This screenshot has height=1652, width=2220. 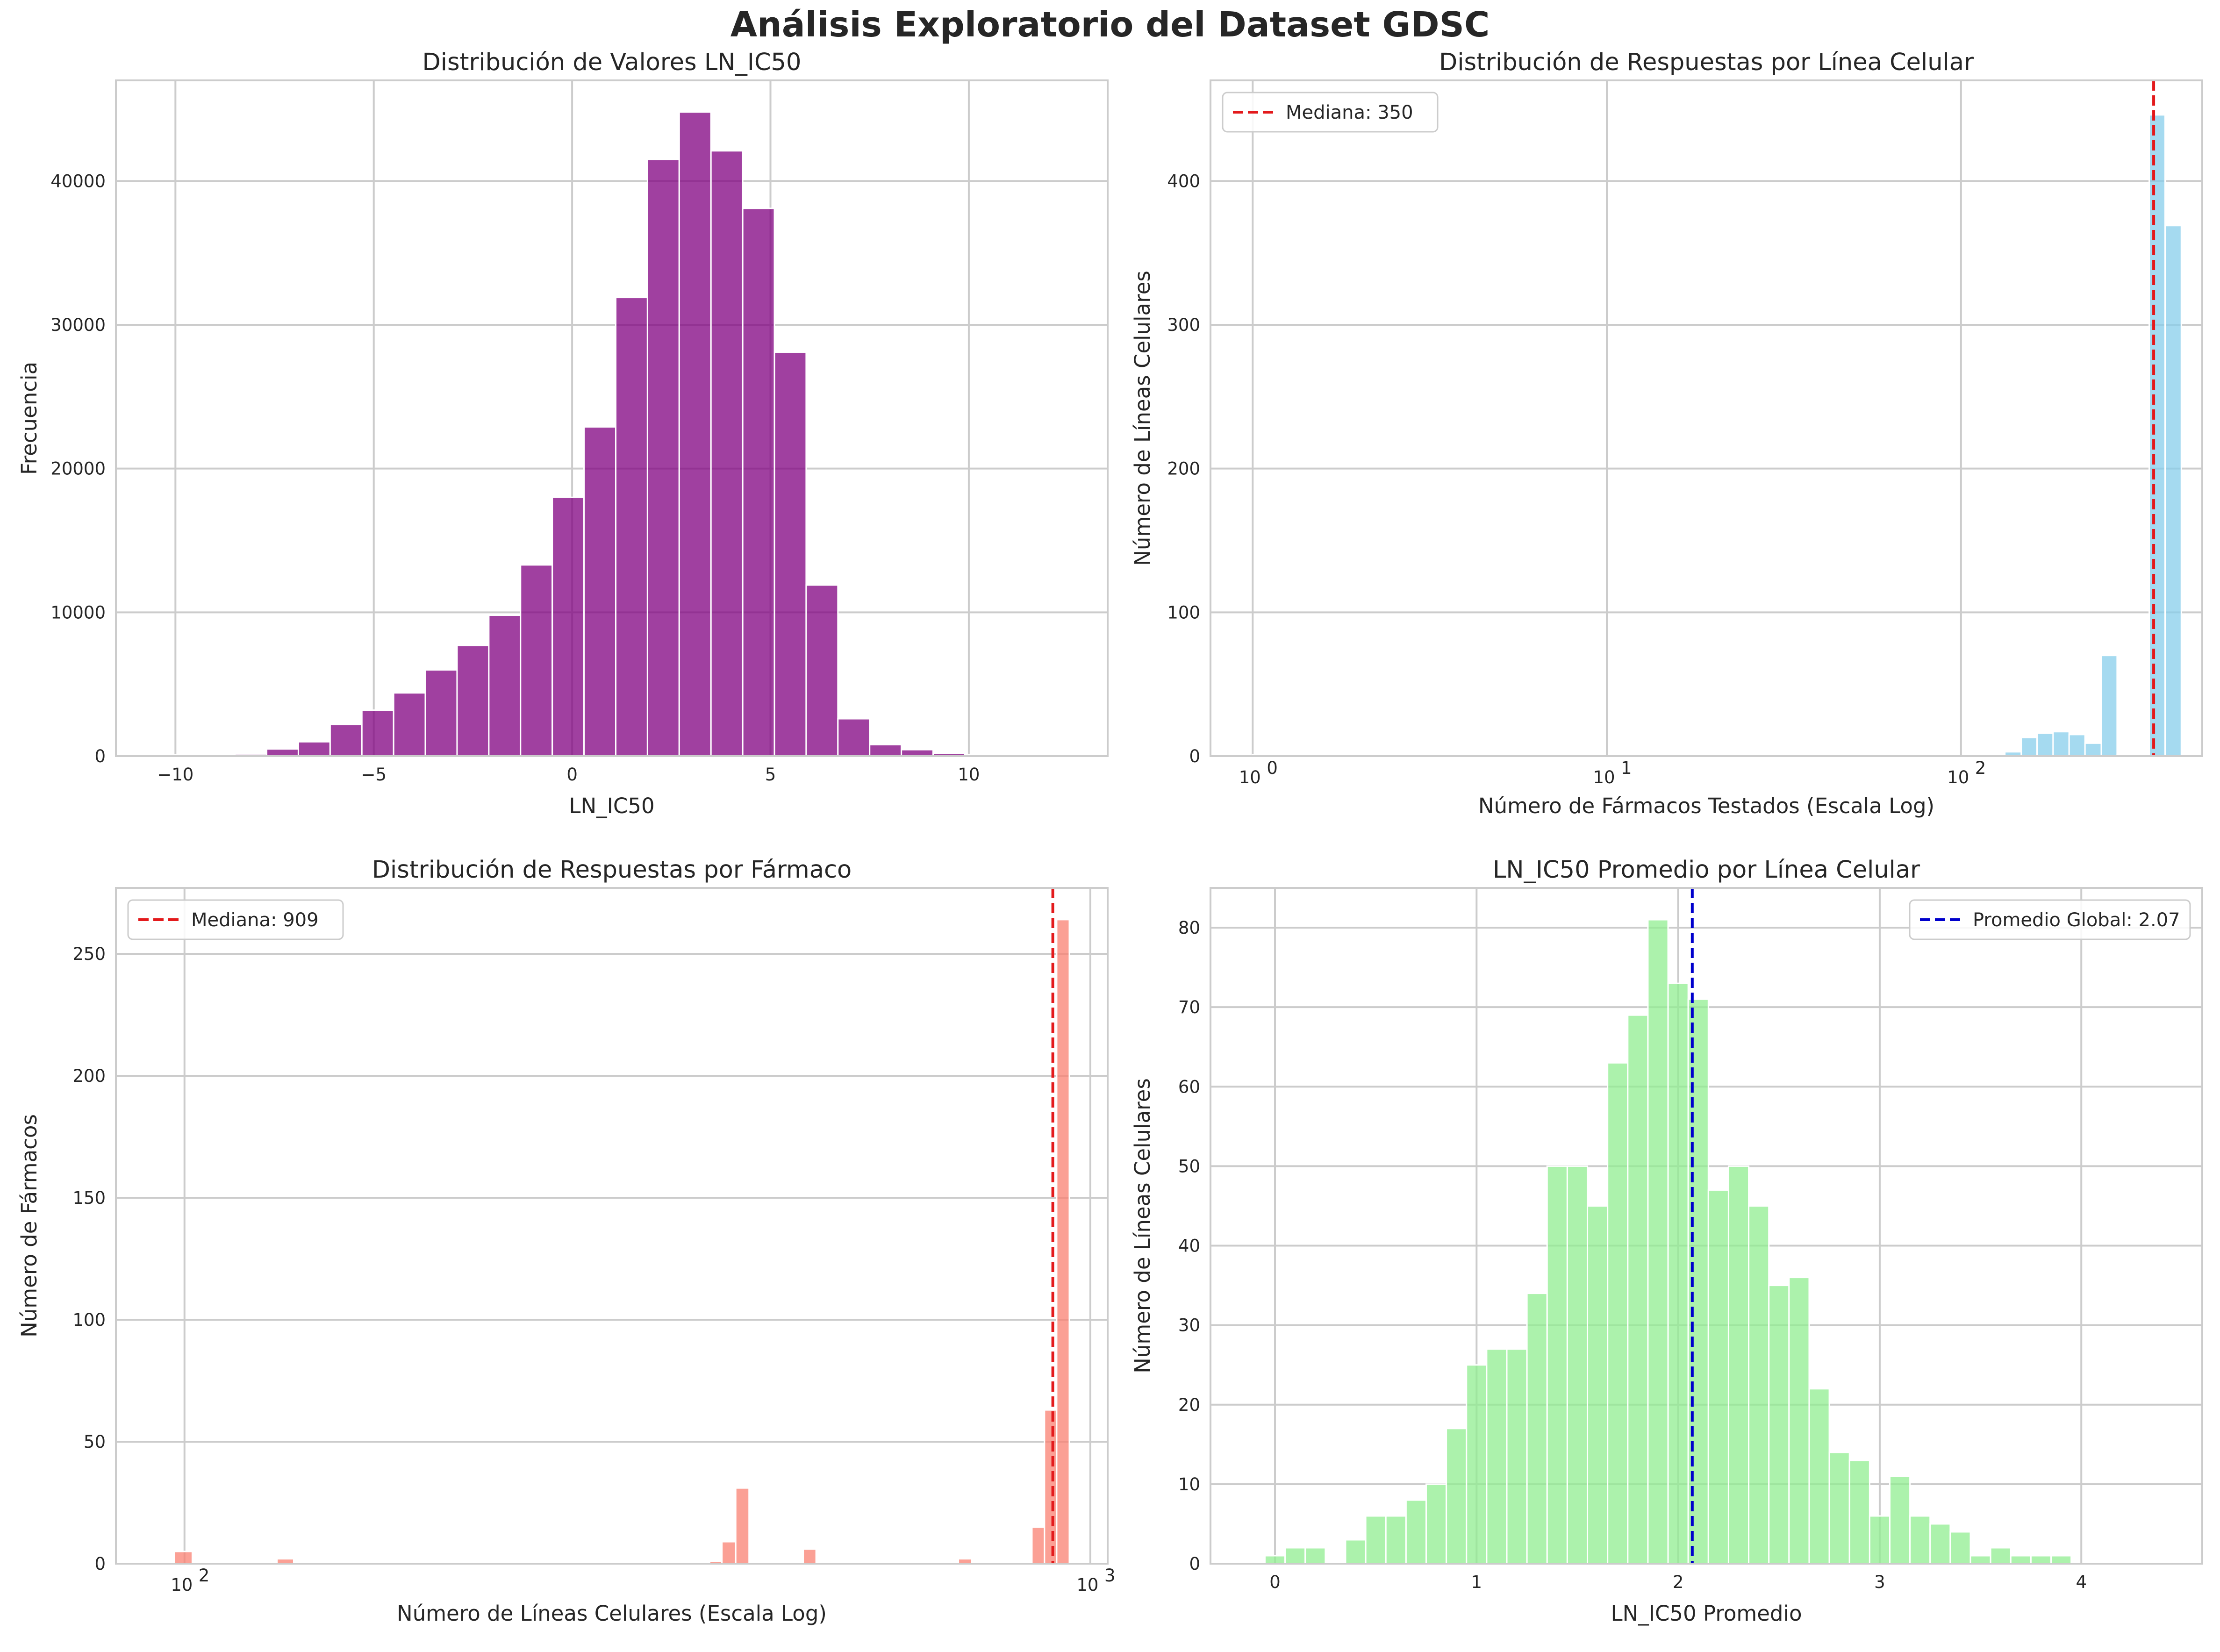 I want to click on legend-label: Mediana: 350, so click(x=1350, y=112).